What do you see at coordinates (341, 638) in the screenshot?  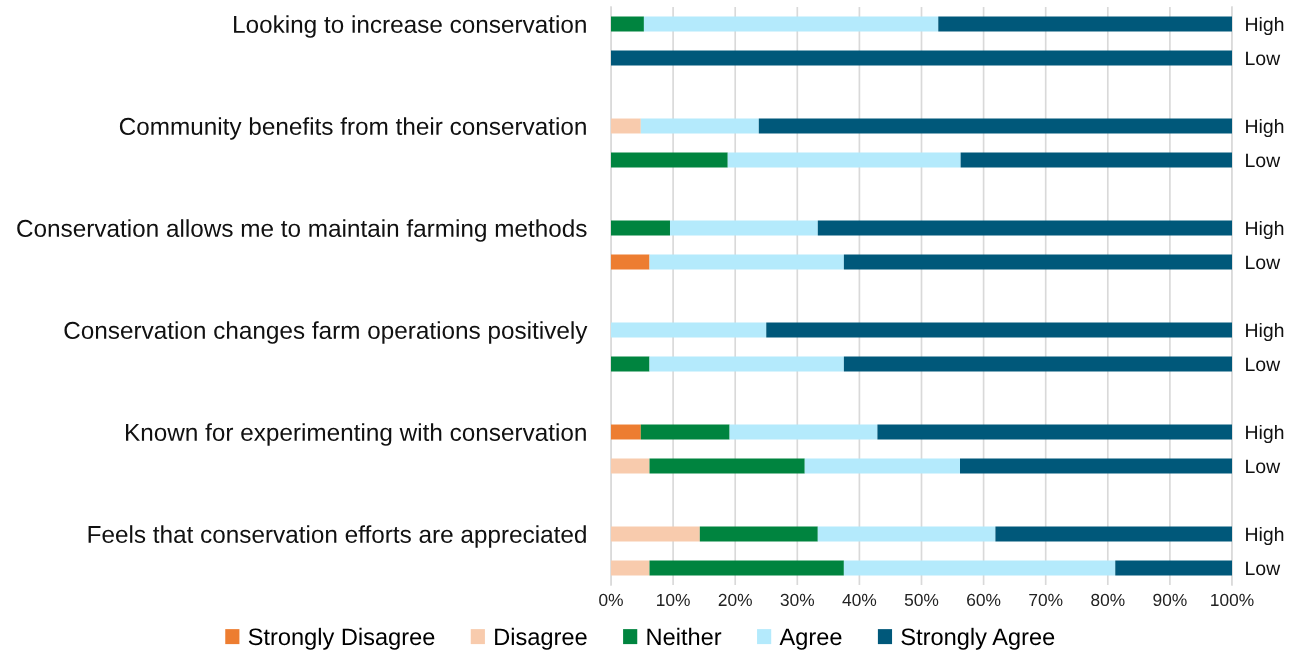 I see `legend-label: Strongly Disagree` at bounding box center [341, 638].